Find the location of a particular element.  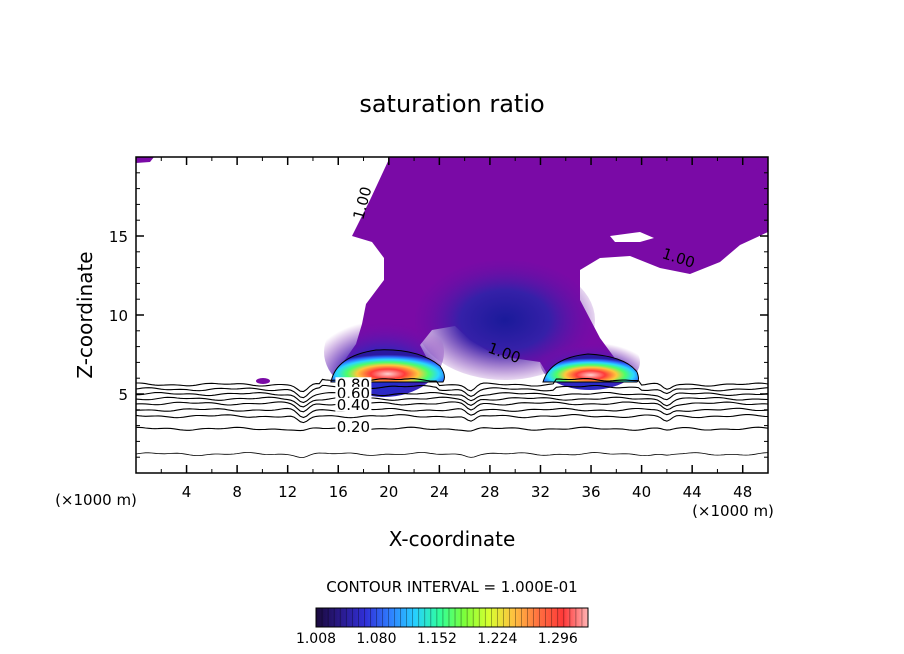

y-tick-label: 15 is located at coordinates (118, 237).